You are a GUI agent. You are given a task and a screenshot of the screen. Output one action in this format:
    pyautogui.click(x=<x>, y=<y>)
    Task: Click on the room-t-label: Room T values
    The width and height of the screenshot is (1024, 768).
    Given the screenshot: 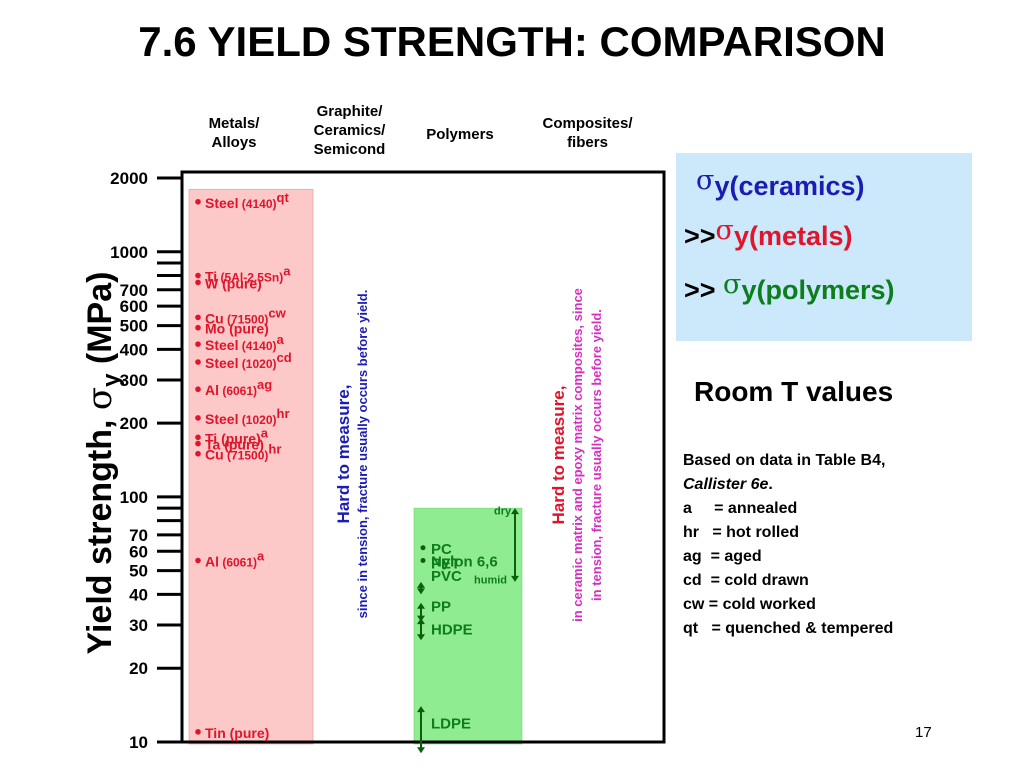 What is the action you would take?
    pyautogui.click(x=794, y=391)
    